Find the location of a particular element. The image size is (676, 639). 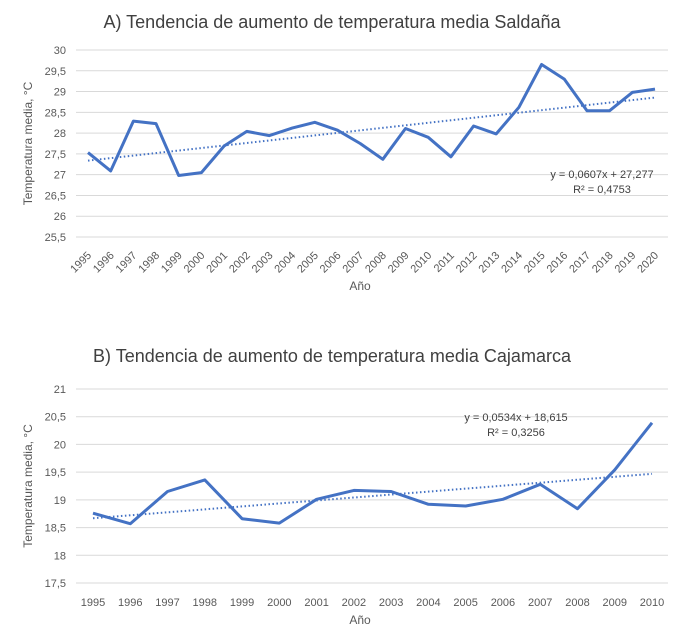

y-tick-label: 26 is located at coordinates (60, 217).